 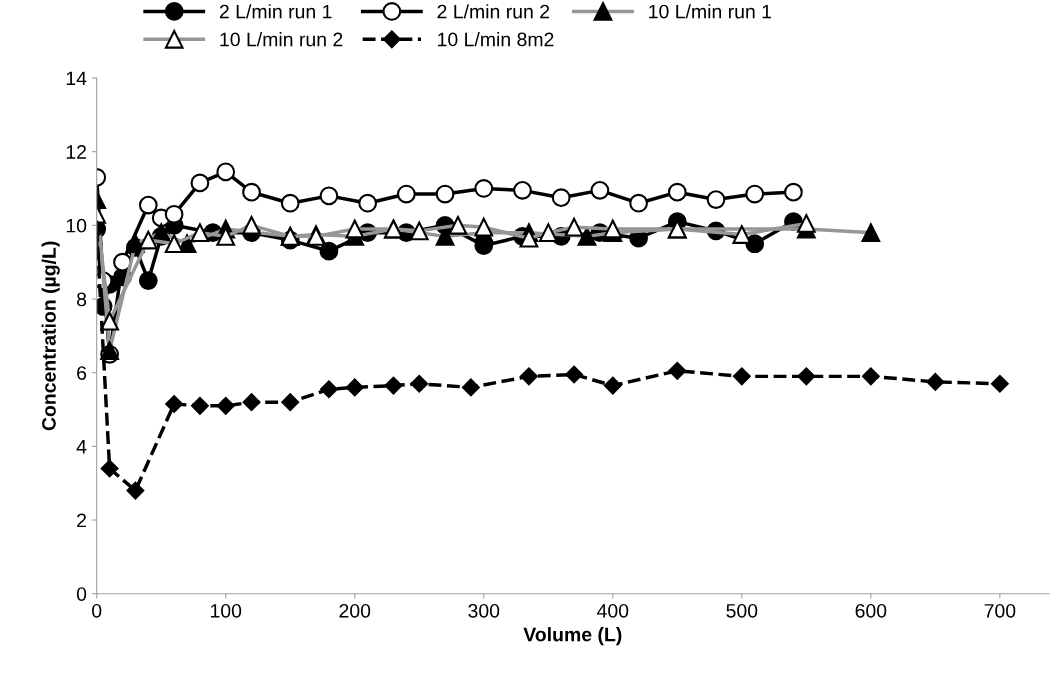 What do you see at coordinates (281, 39) in the screenshot?
I see `legend-label: 10 L/min run 2` at bounding box center [281, 39].